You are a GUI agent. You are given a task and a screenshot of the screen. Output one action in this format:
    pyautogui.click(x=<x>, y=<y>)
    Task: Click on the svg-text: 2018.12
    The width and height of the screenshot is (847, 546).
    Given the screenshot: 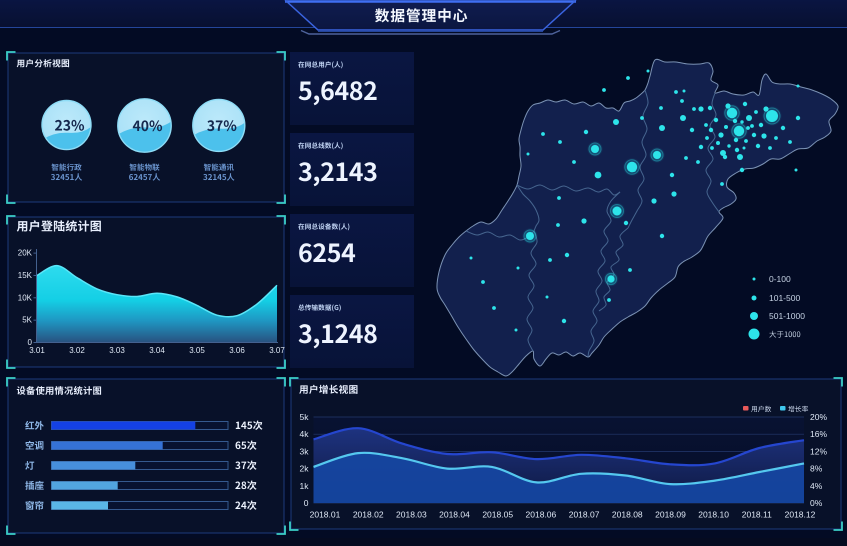 What is the action you would take?
    pyautogui.click(x=800, y=515)
    